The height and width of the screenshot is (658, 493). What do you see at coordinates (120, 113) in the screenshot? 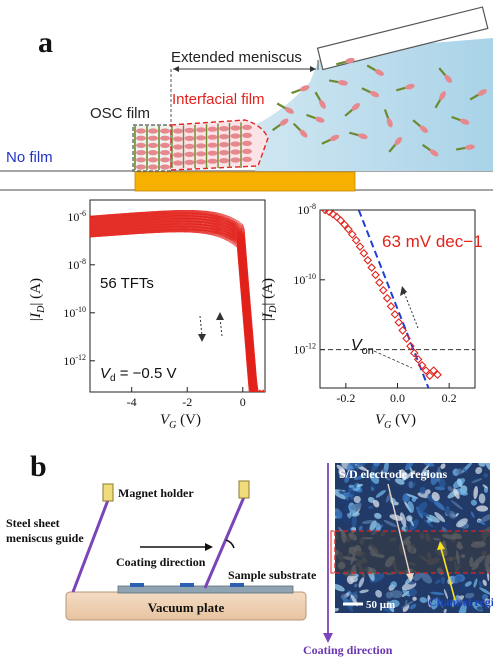
I see `osc-film-label: OSC film` at bounding box center [120, 113].